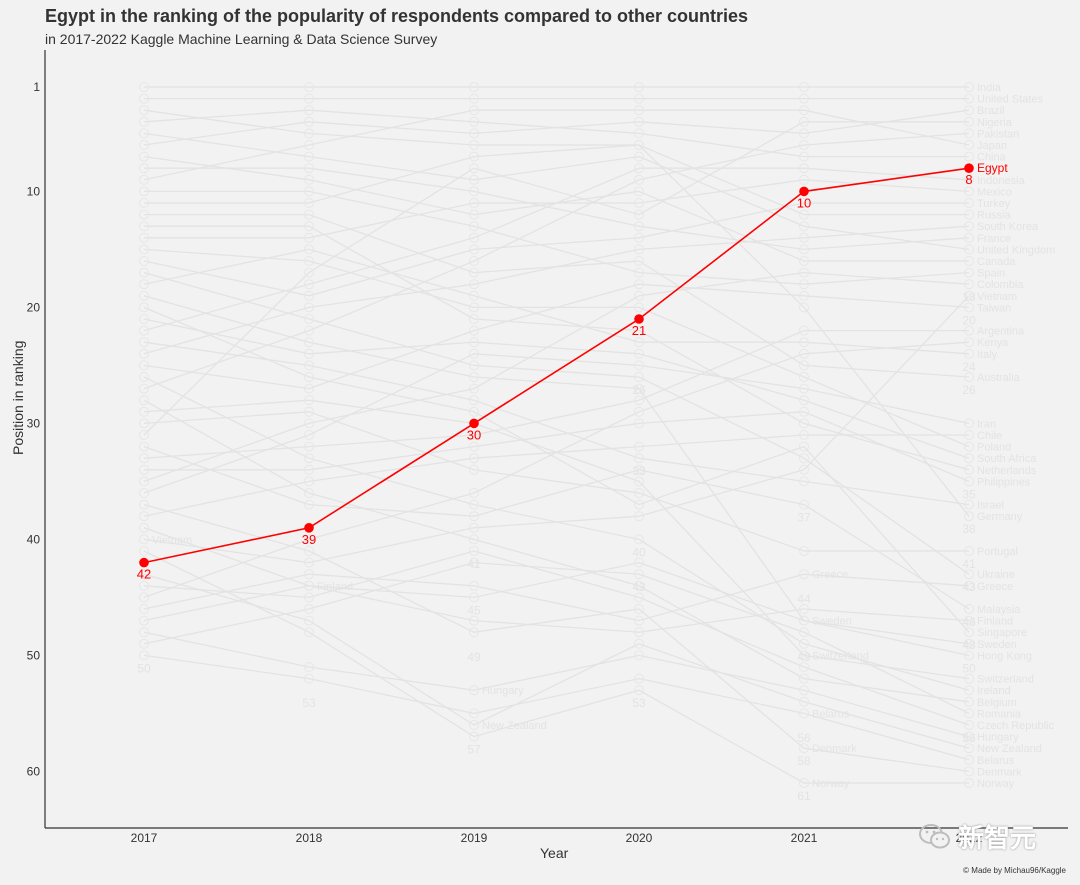 Image resolution: width=1080 pixels, height=885 pixels. I want to click on background-country-label: Kenya, so click(993, 343).